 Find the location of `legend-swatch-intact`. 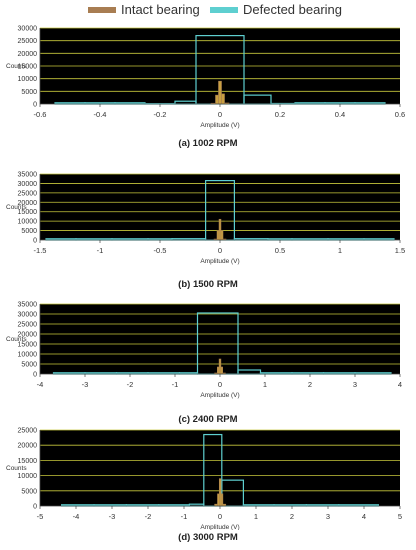

legend-swatch-intact is located at coordinates (102, 9).